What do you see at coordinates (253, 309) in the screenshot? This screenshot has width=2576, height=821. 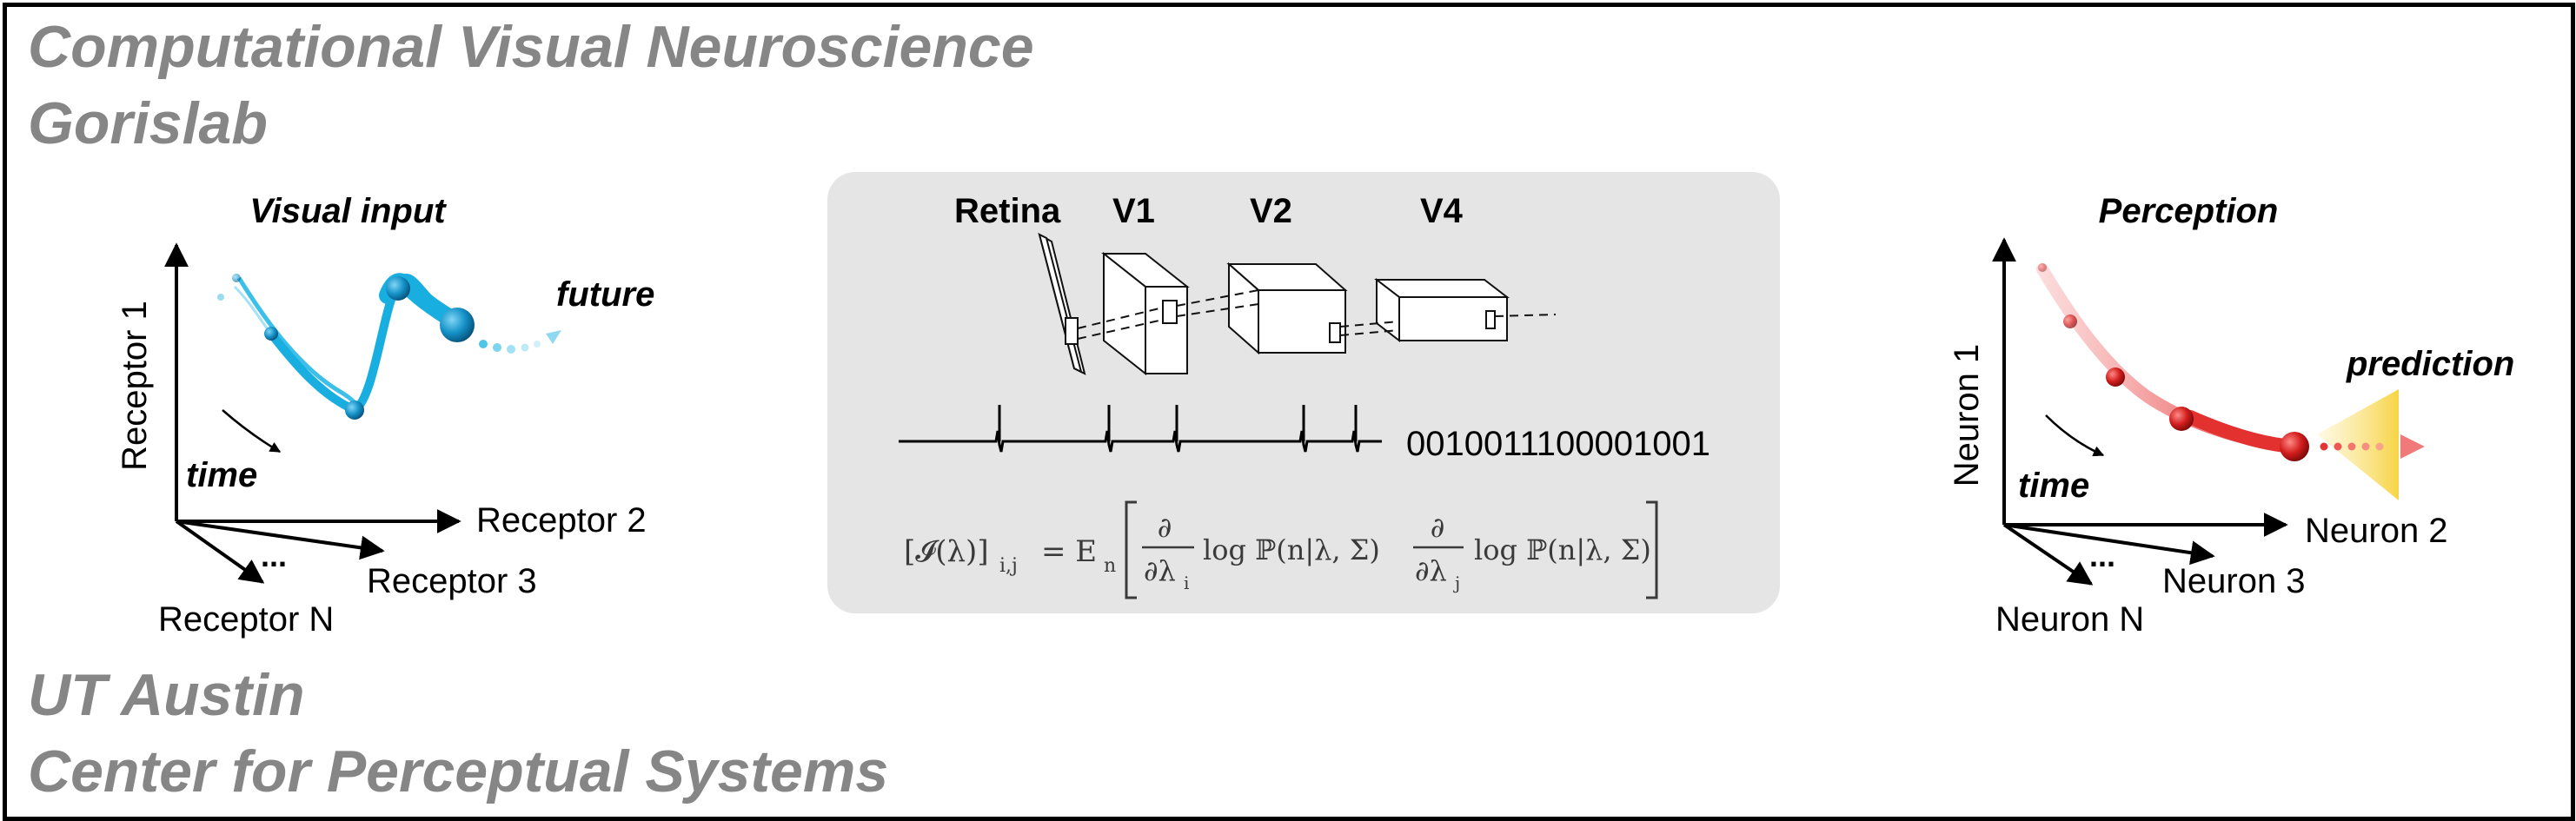 I see `trajectory-fade` at bounding box center [253, 309].